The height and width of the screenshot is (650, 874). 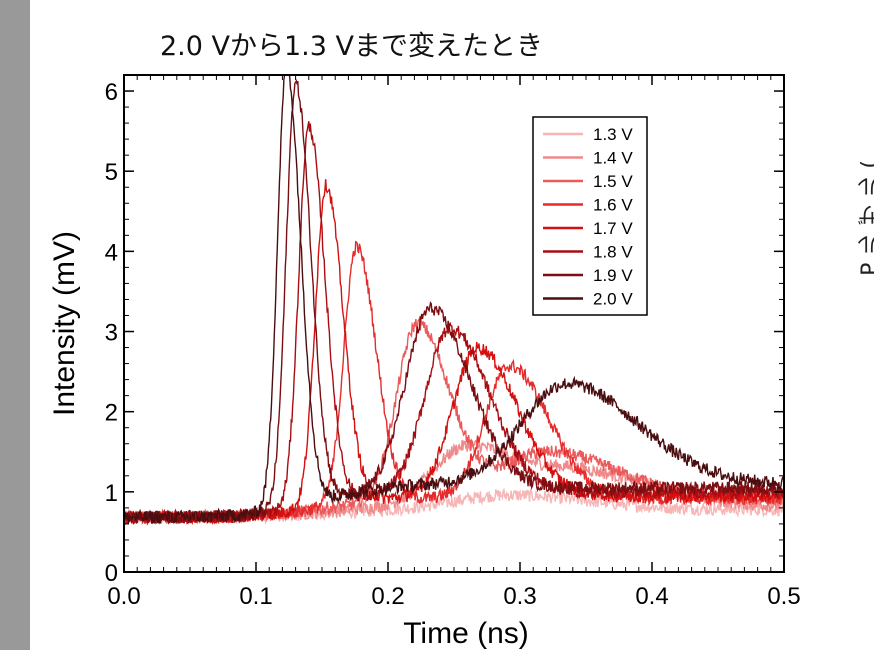 I want to click on legend-label: 1.5 V, so click(x=613, y=181).